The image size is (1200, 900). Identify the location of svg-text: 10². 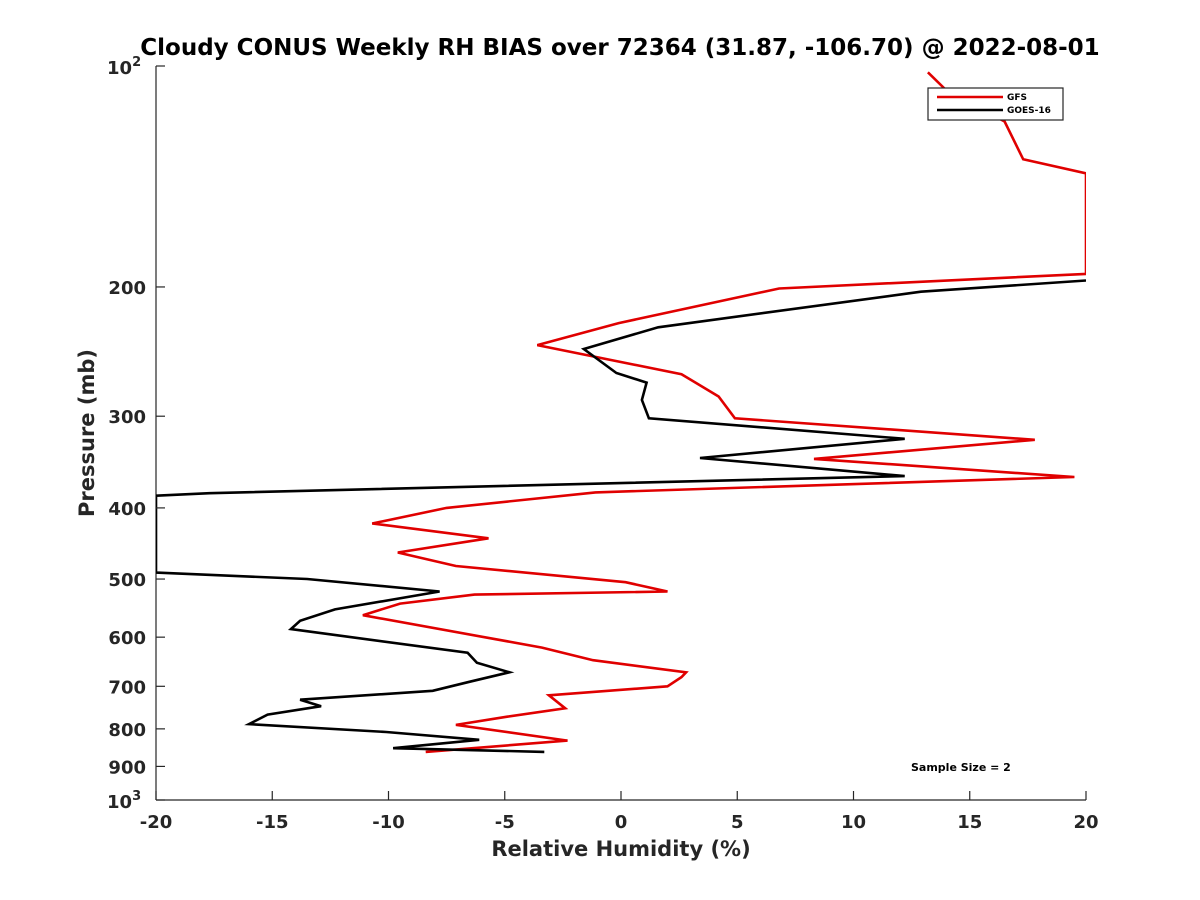
(124, 67).